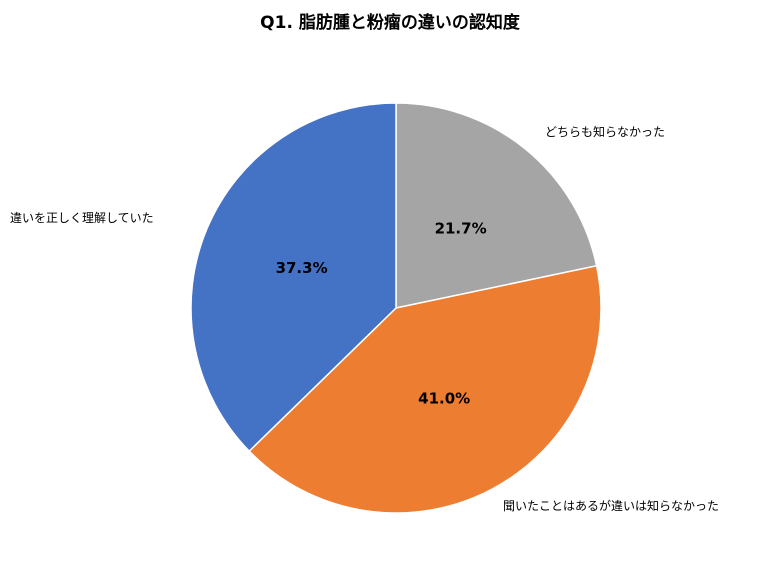 This screenshot has height=574, width=780. Describe the element at coordinates (302, 268) in the screenshot. I see `data-label-correctly-understood: 37.3%` at that location.